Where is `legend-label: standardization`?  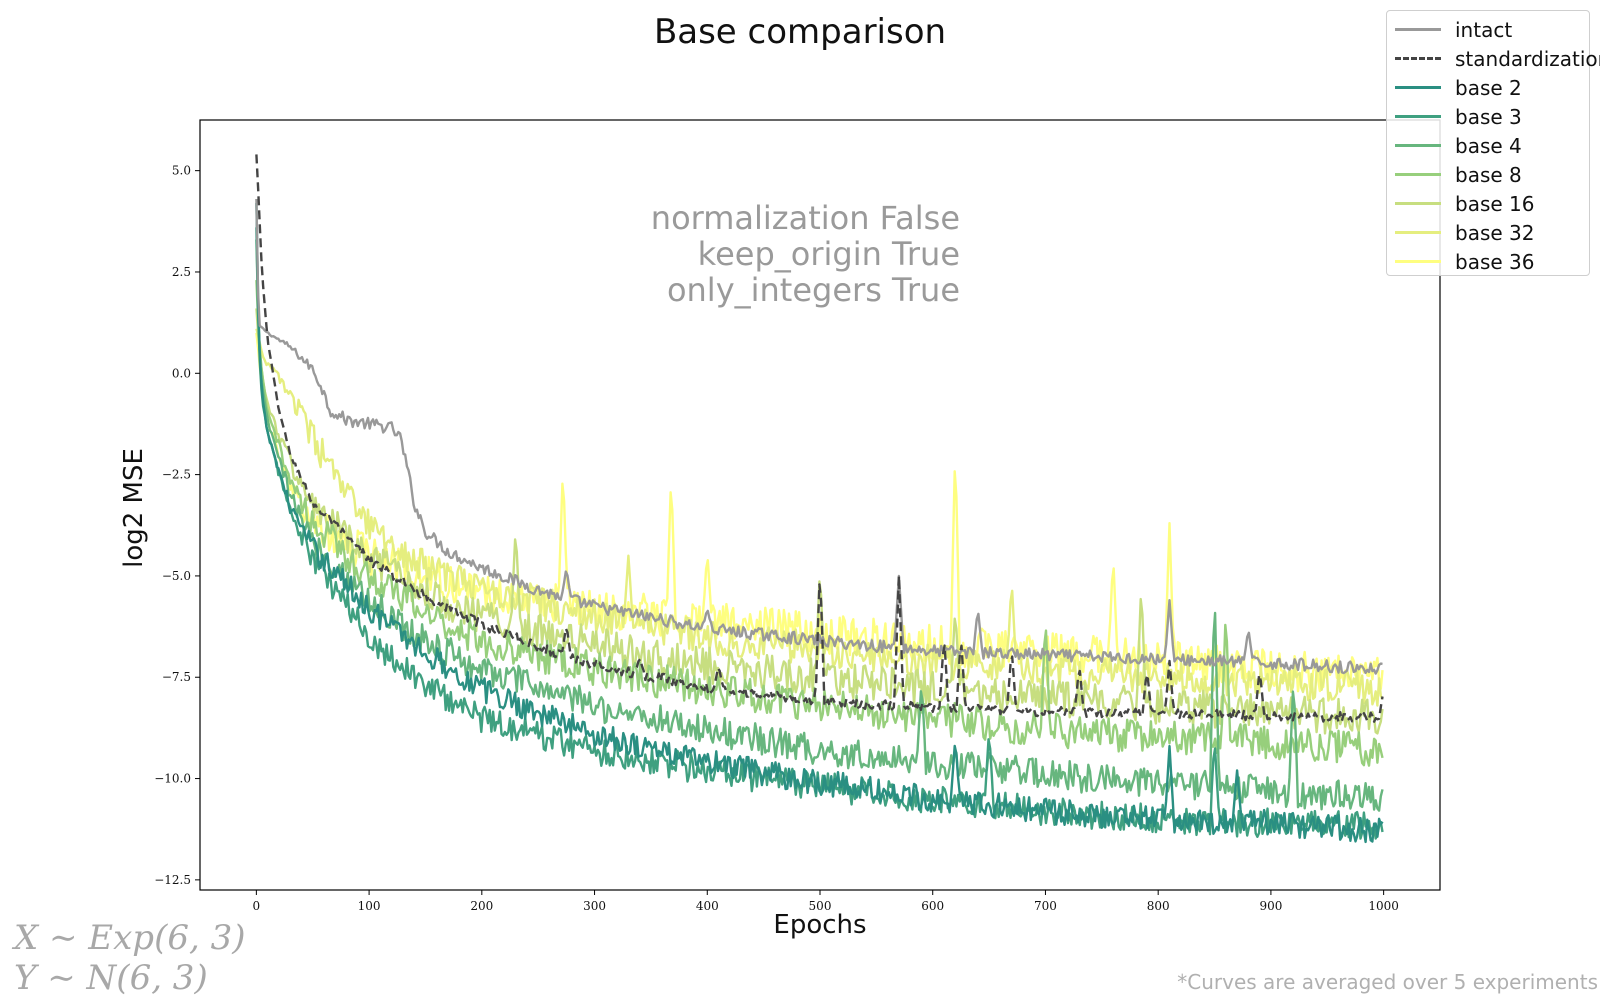
legend-label: standardization is located at coordinates (1527, 58).